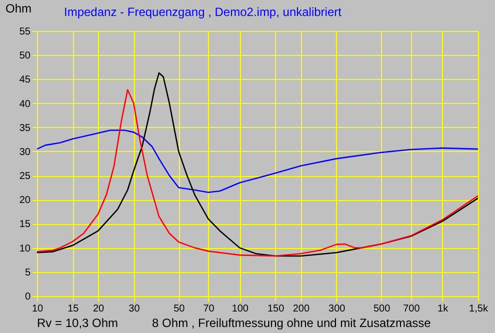 This screenshot has height=333, width=495. What do you see at coordinates (25, 32) in the screenshot?
I see `y-tick-label: 55` at bounding box center [25, 32].